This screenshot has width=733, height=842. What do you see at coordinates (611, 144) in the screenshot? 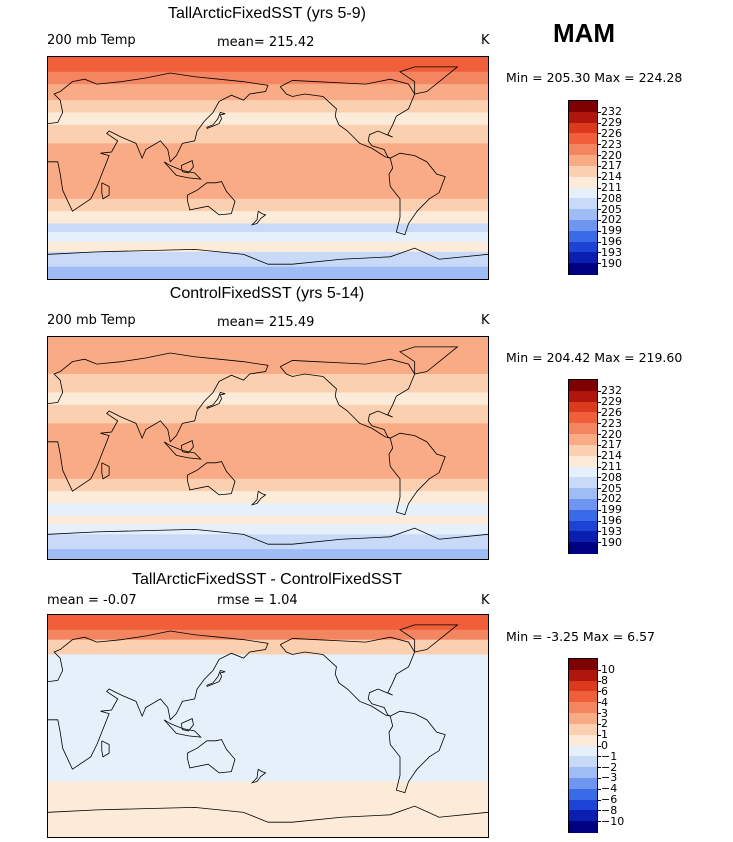
I see `colorbar-label: 223` at bounding box center [611, 144].